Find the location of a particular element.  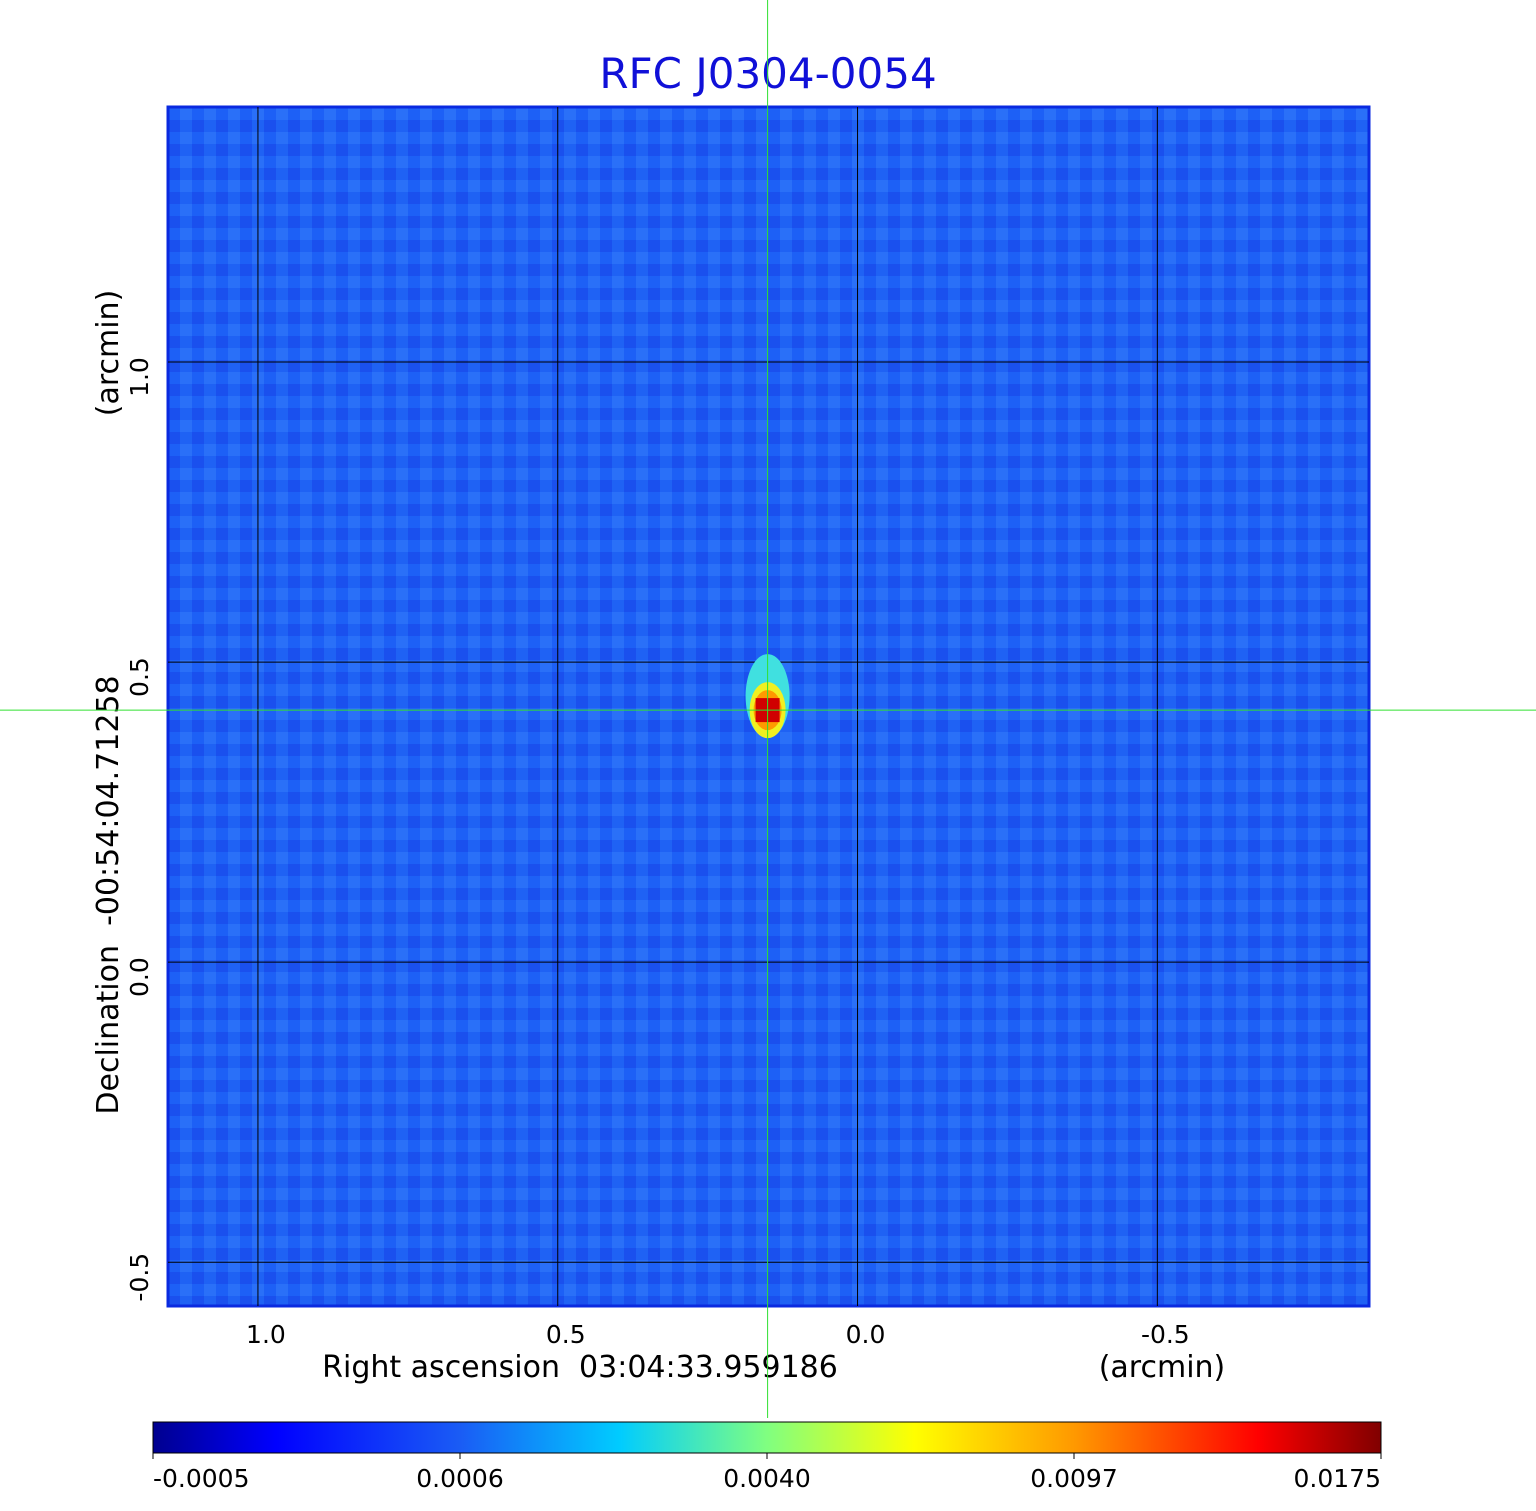

x-tick-label: 0.5 is located at coordinates (566, 1334).